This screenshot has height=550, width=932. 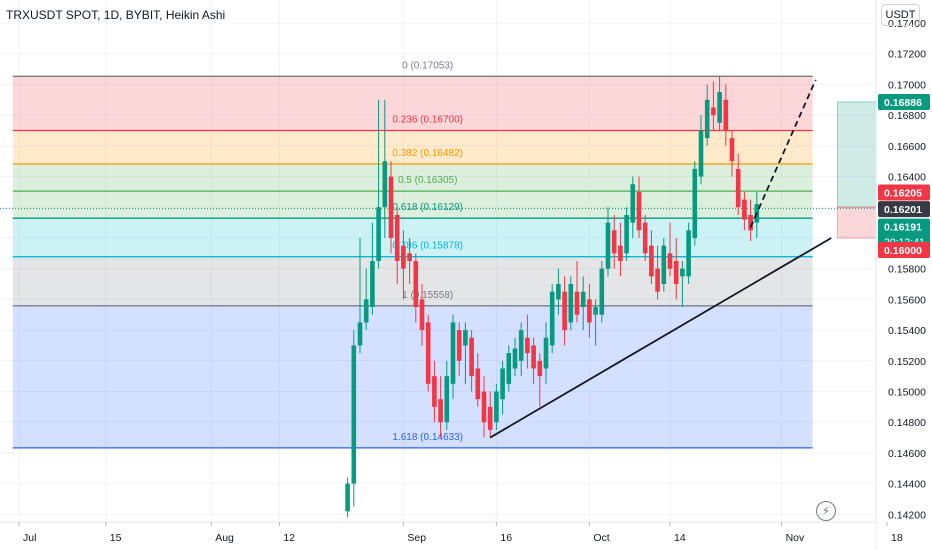 What do you see at coordinates (601, 538) in the screenshot?
I see `time-tick-label: Oct` at bounding box center [601, 538].